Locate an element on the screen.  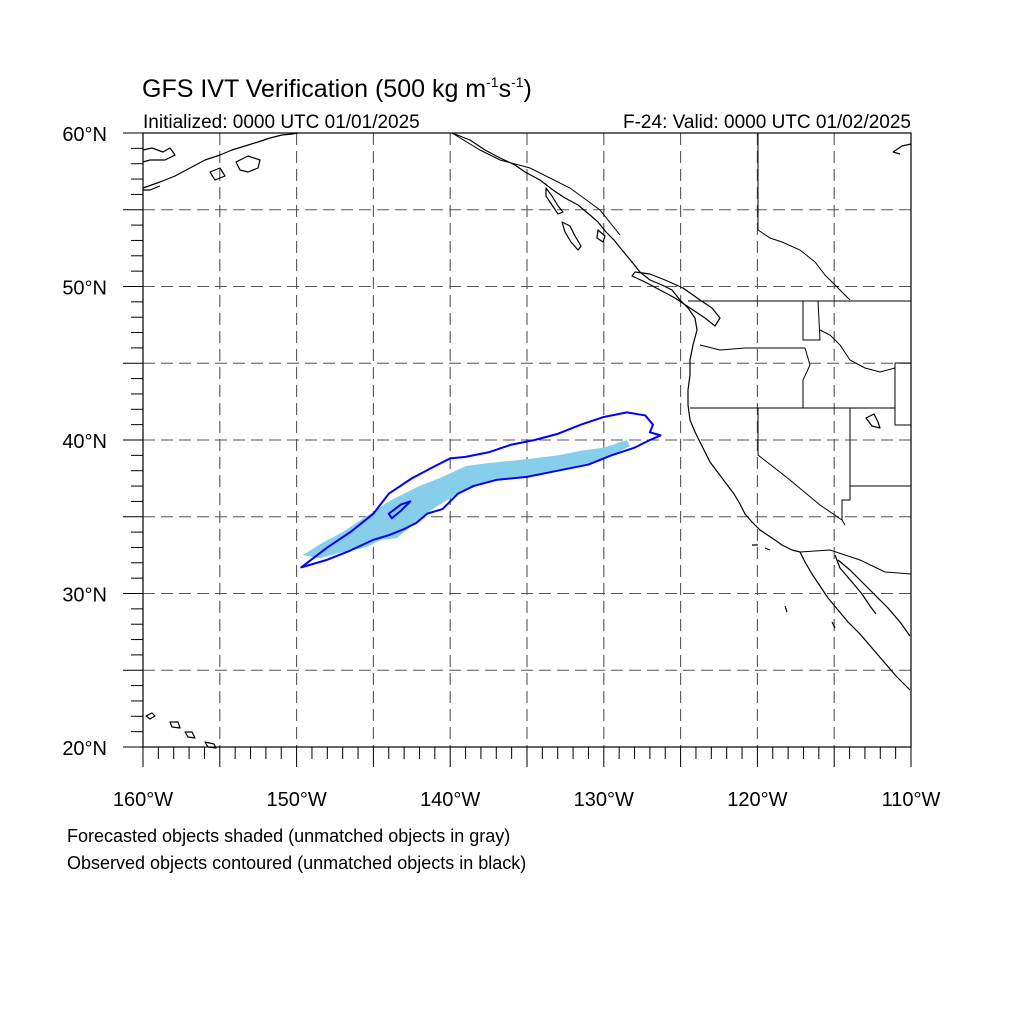
y-tick-label: 60°N is located at coordinates (84, 135).